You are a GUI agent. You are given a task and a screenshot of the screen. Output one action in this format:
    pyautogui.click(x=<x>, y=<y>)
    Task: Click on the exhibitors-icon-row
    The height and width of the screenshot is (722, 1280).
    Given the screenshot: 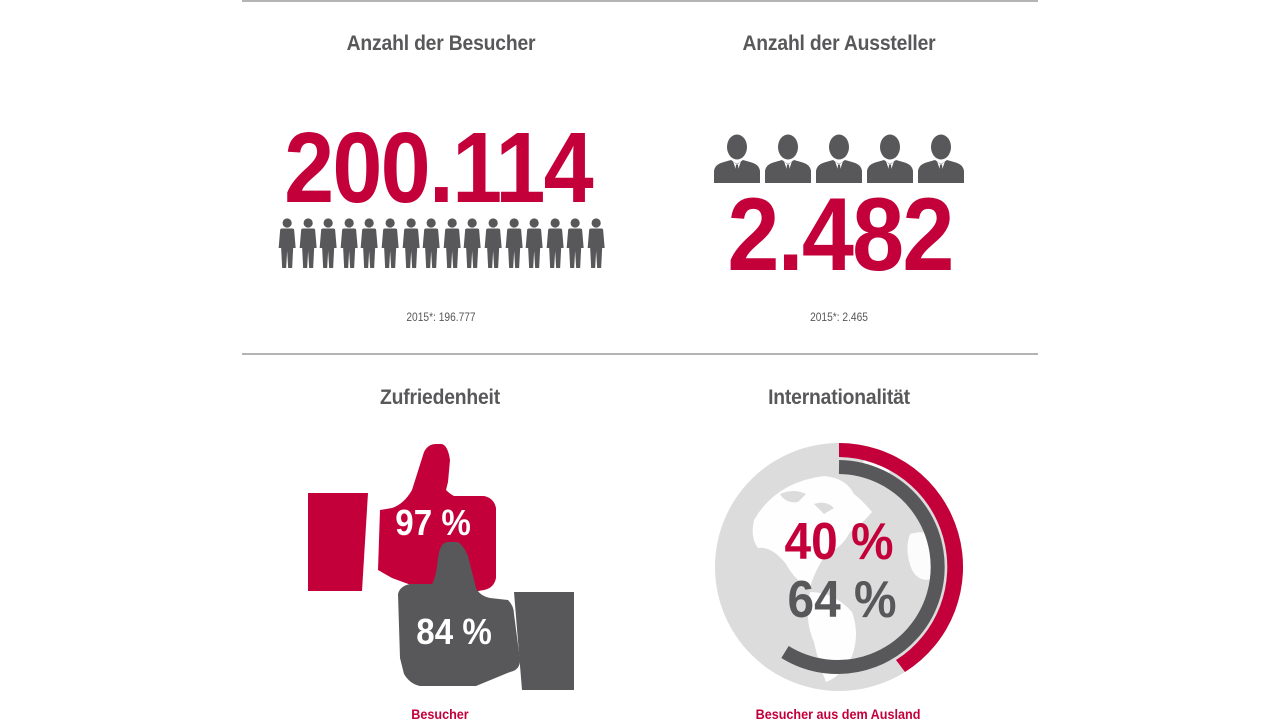 What is the action you would take?
    pyautogui.click(x=839, y=158)
    